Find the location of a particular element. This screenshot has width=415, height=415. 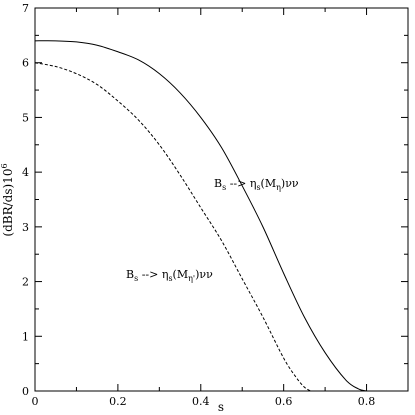

y-tick-label: 1 is located at coordinates (25, 336).